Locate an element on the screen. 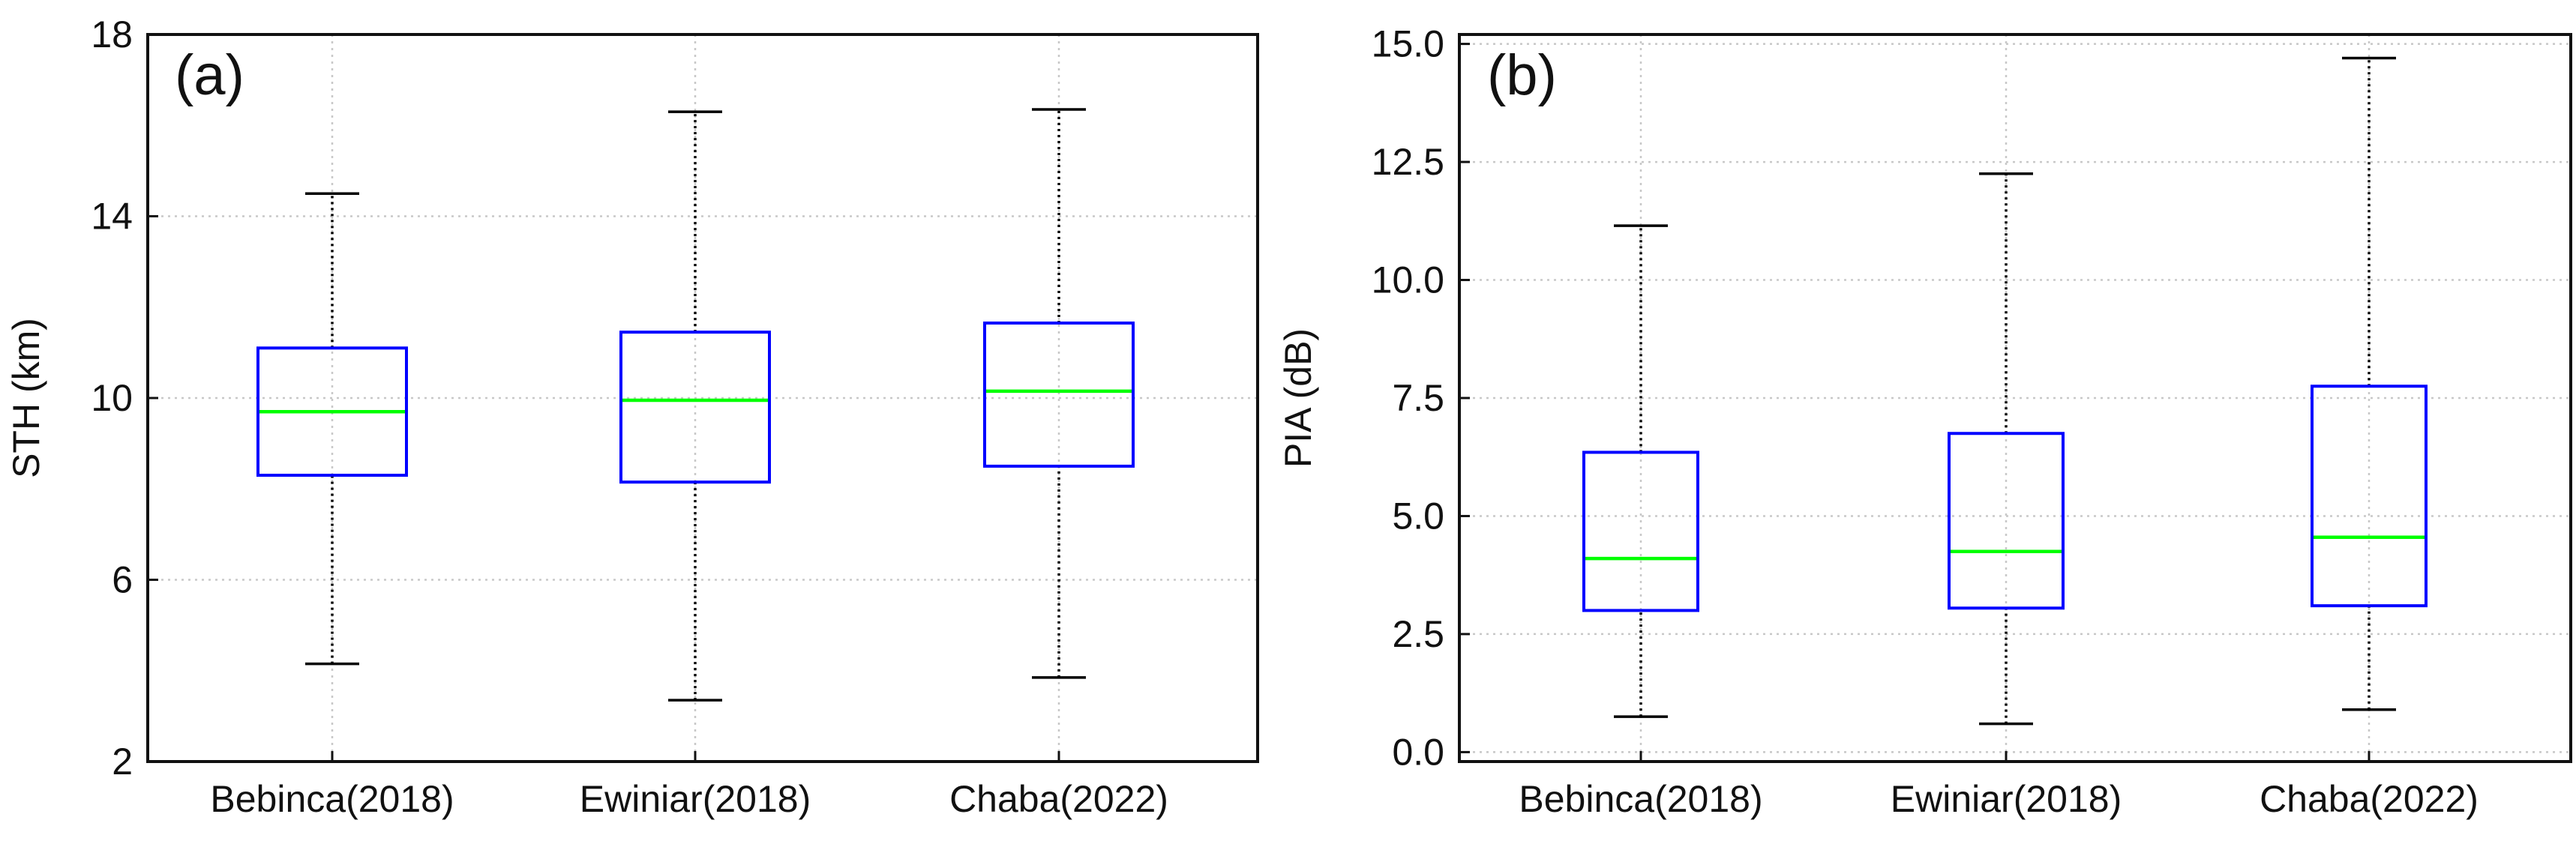  y-tick-label: 15.0 is located at coordinates (1408, 44).